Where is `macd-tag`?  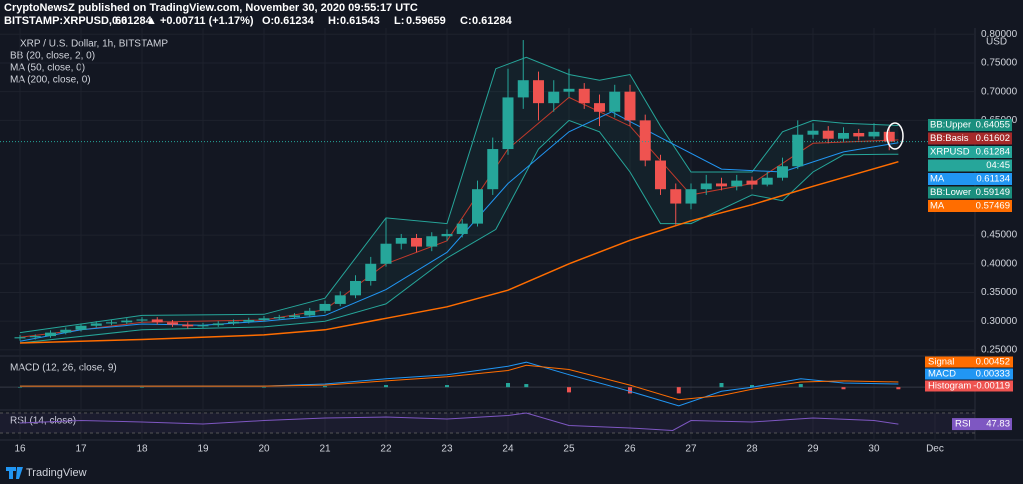 macd-tag is located at coordinates (969, 362).